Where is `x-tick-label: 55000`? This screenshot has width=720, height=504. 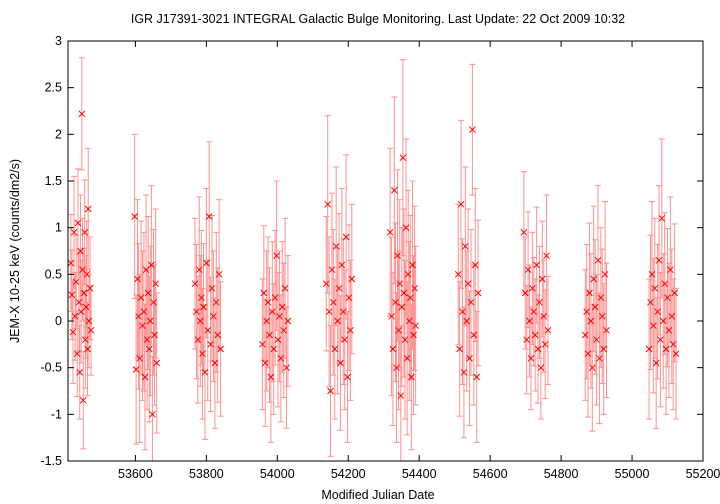 x-tick-label: 55000 is located at coordinates (632, 474).